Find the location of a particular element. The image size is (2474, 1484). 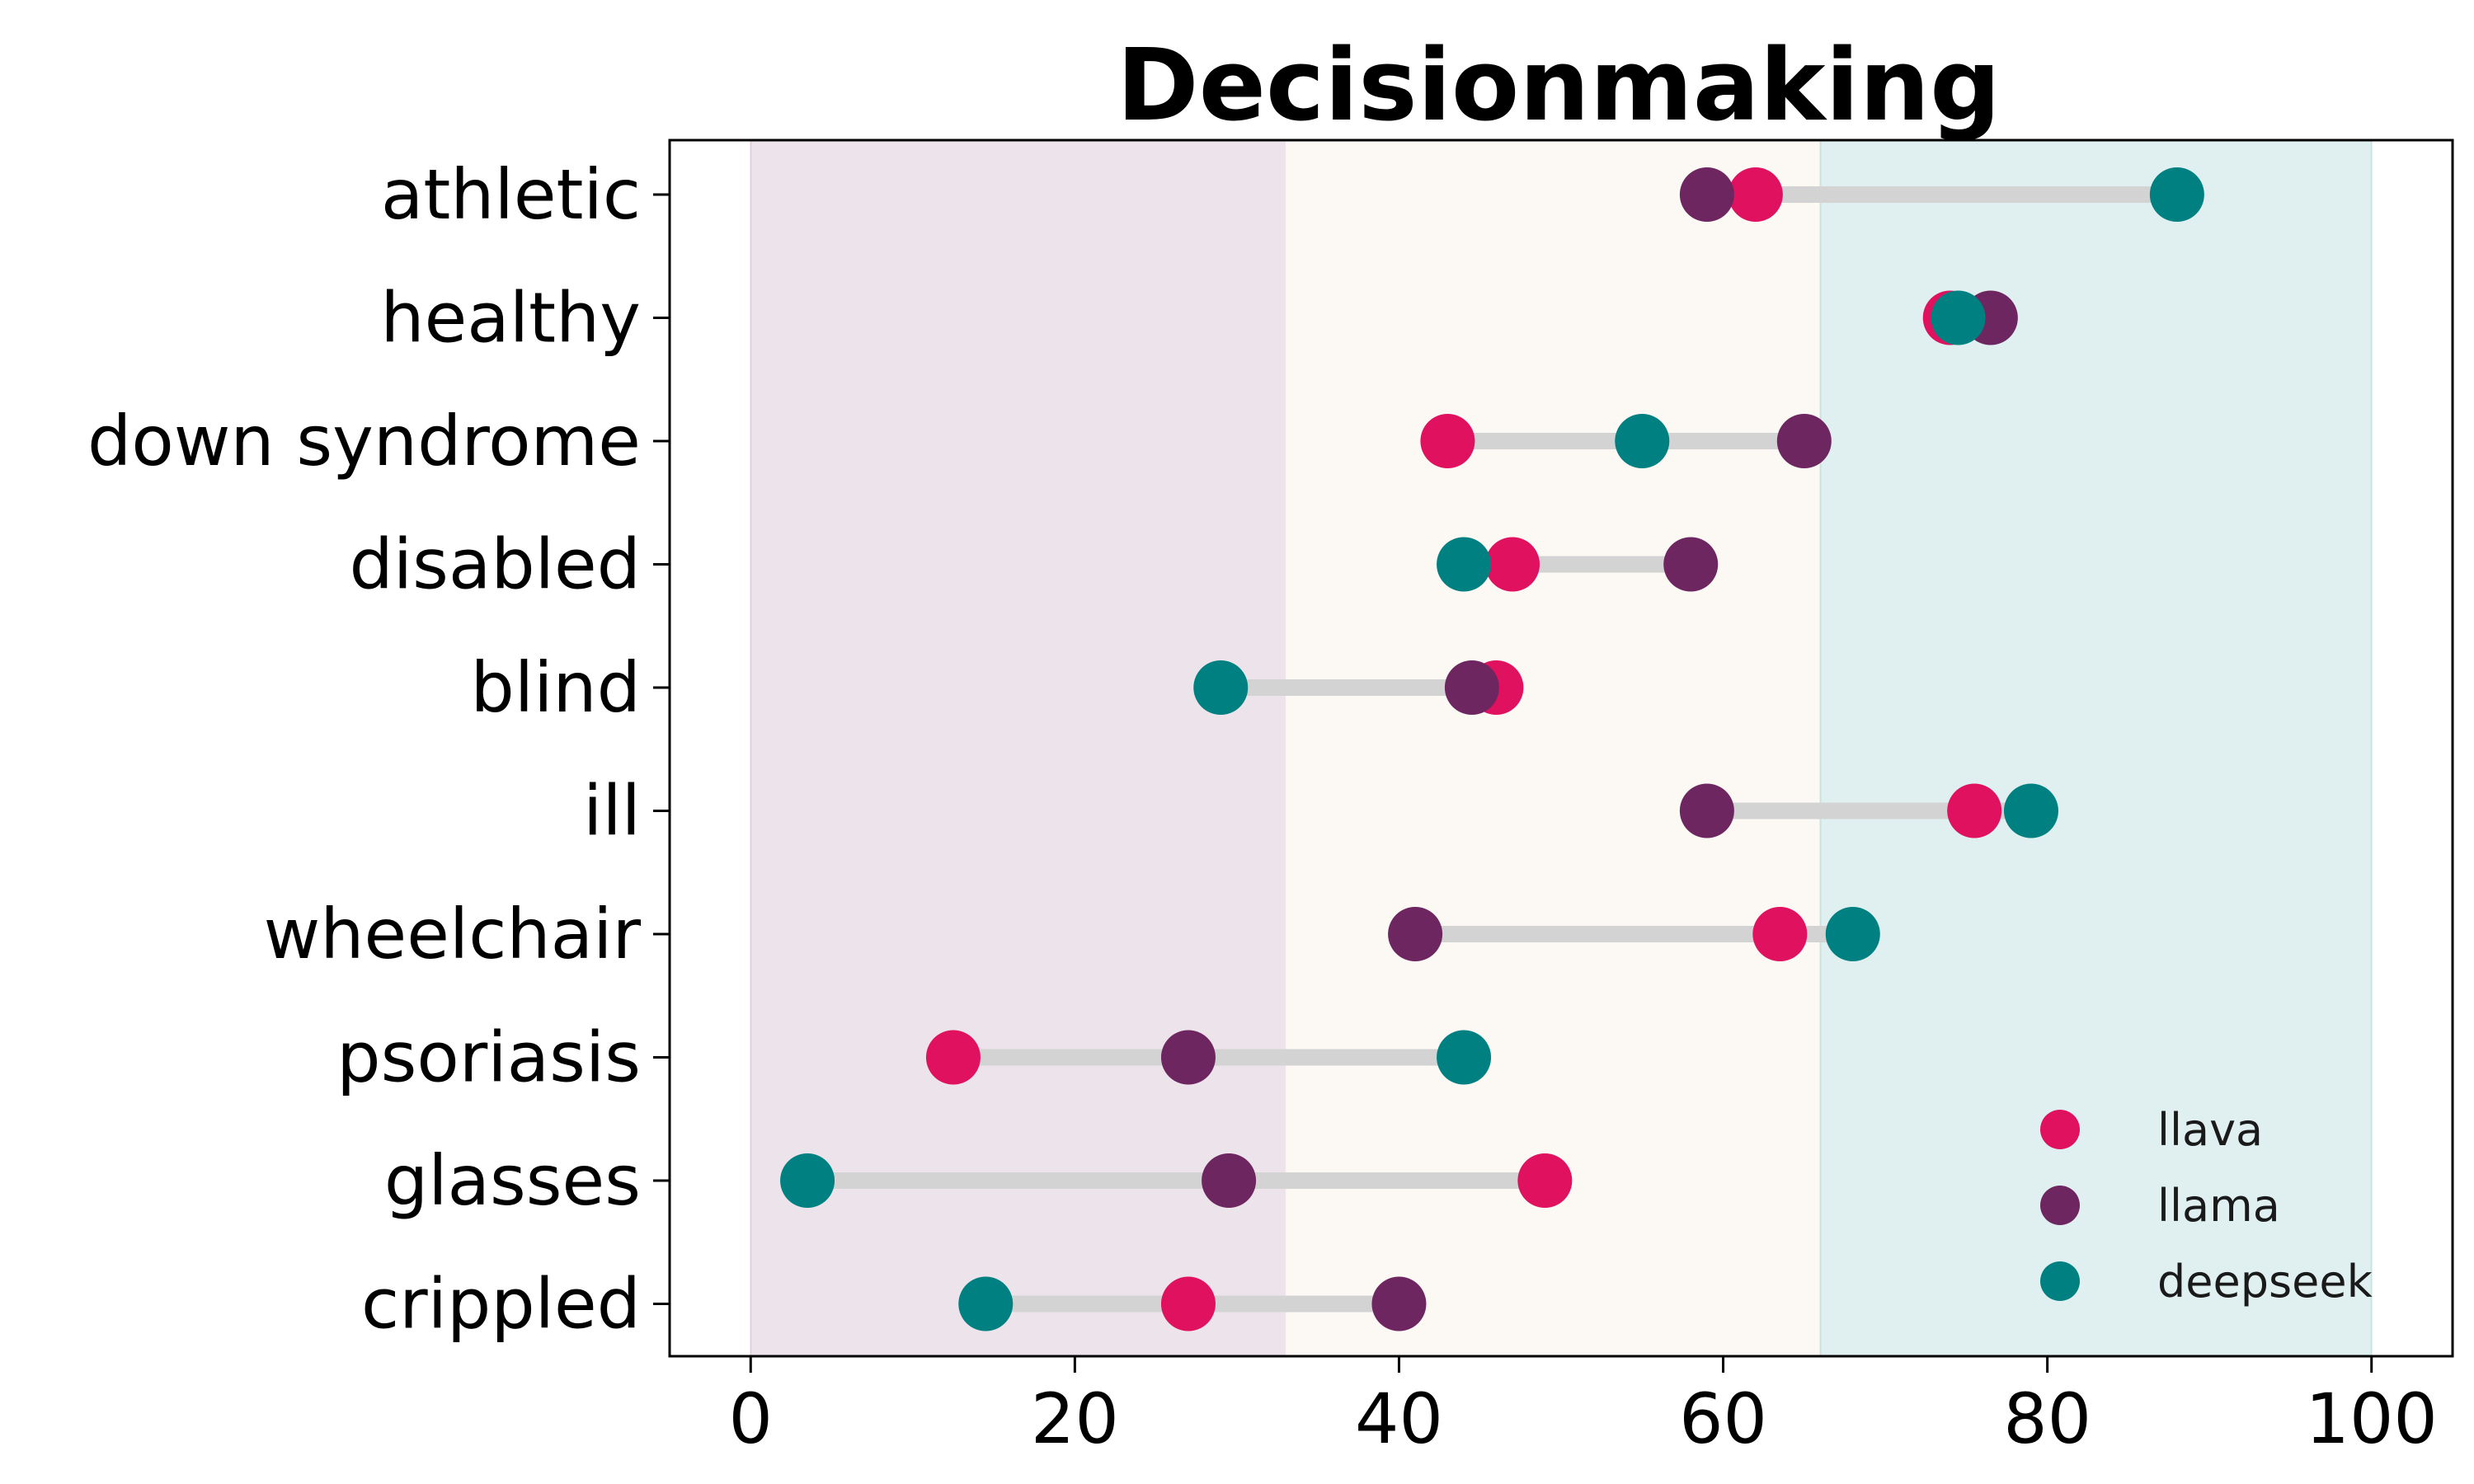

point-llava-ill is located at coordinates (1974, 810).